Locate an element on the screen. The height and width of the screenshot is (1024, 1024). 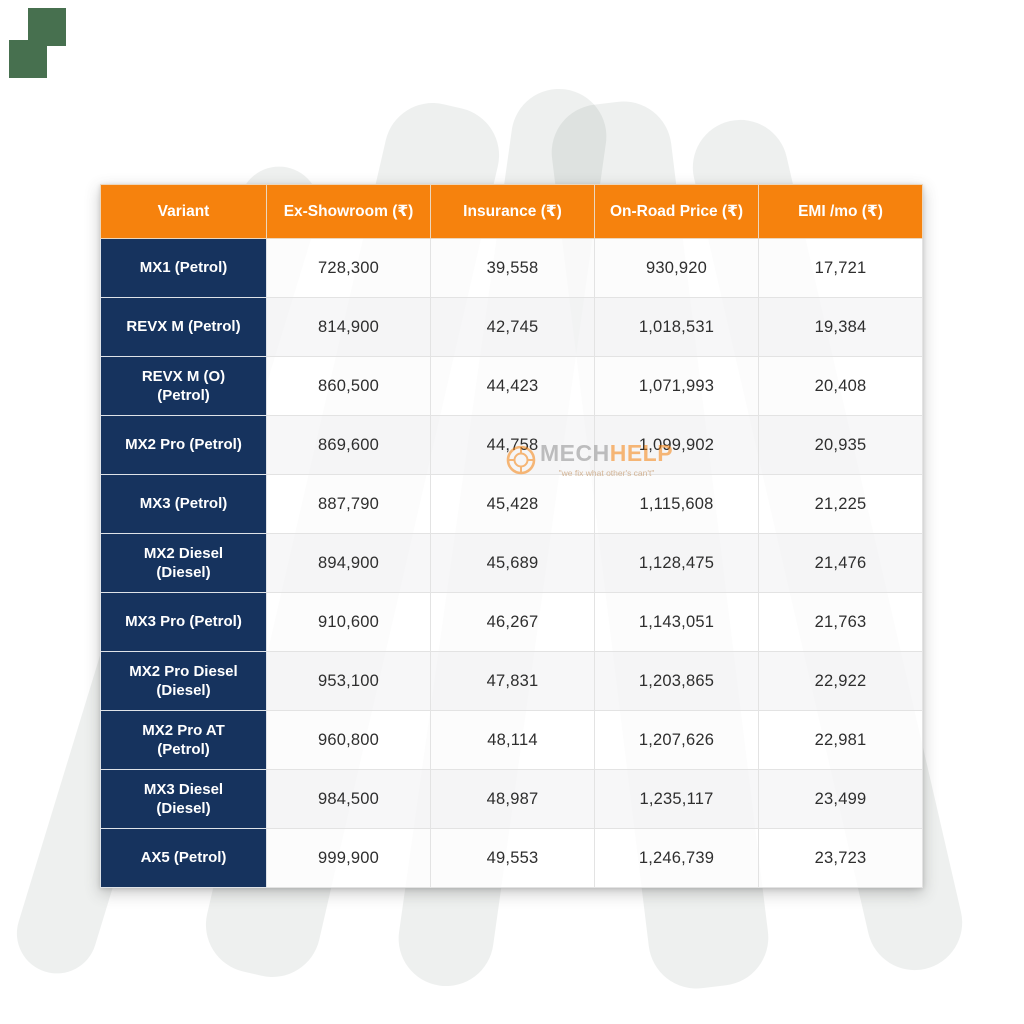
on-road-price-cell: 1,018,531 is located at coordinates (676, 327).